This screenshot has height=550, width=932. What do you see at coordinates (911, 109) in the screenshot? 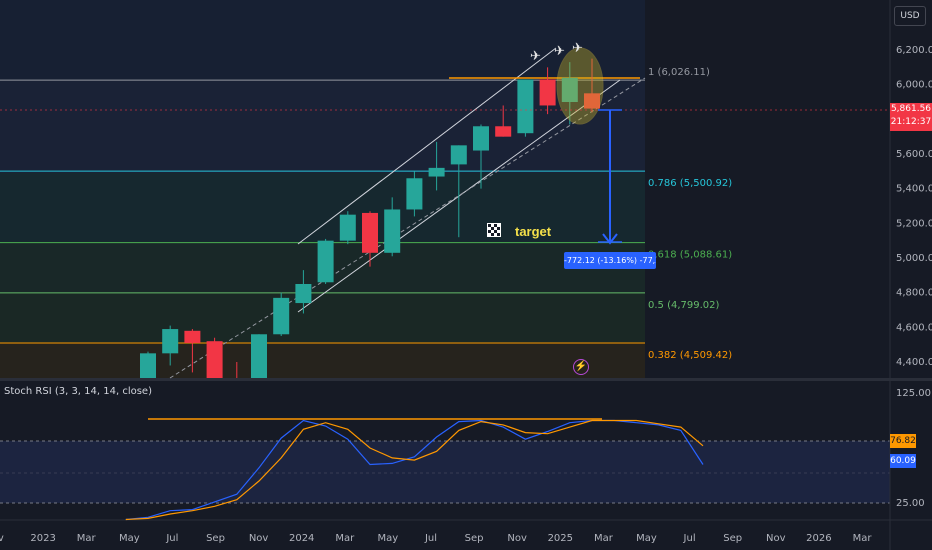
I see `price-tag-value: 5,861.56` at bounding box center [911, 109].